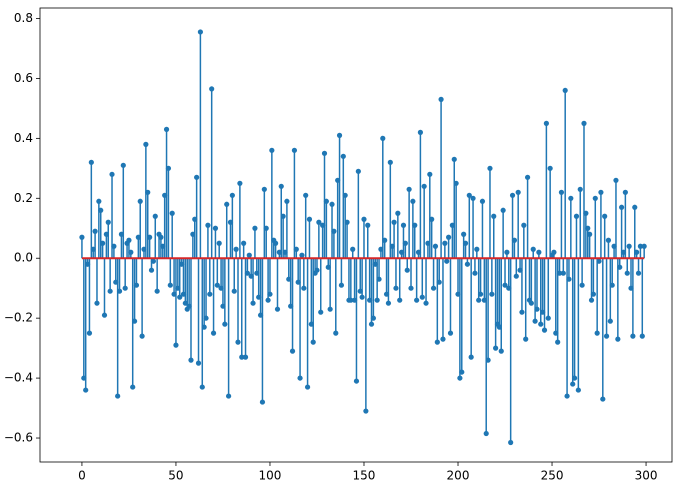 This screenshot has height=496, width=683. I want to click on x-tick-label: 150, so click(364, 476).